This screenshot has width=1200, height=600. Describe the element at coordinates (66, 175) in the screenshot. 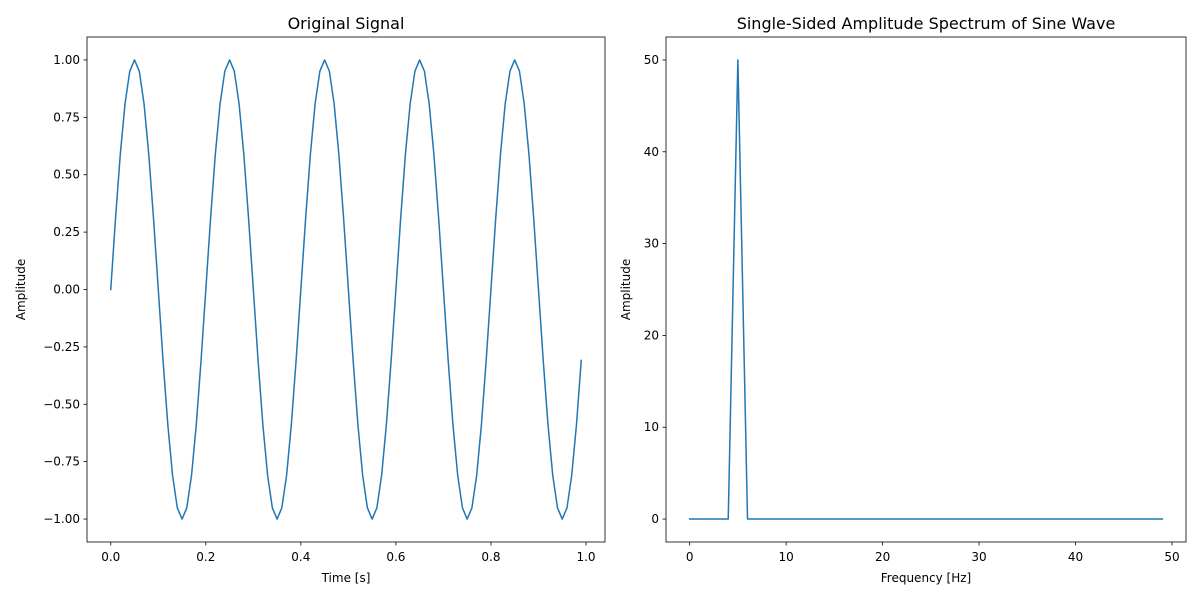

I see `y-tick-label: 0.50` at that location.